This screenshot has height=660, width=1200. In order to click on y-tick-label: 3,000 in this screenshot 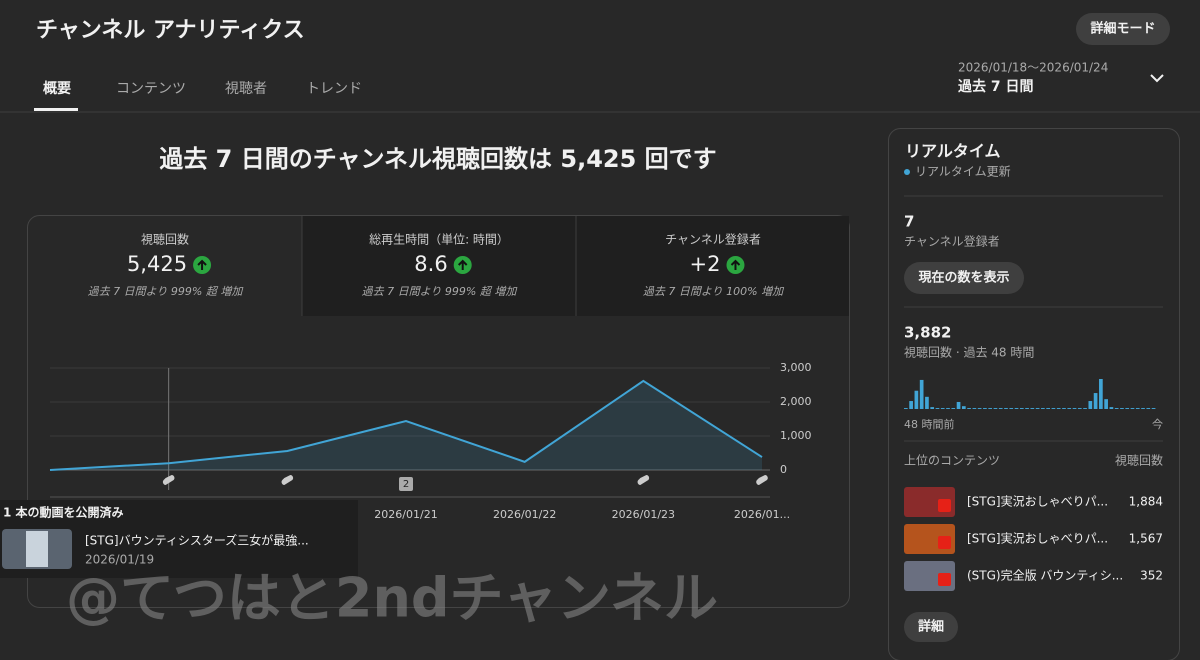, I will do `click(796, 367)`.